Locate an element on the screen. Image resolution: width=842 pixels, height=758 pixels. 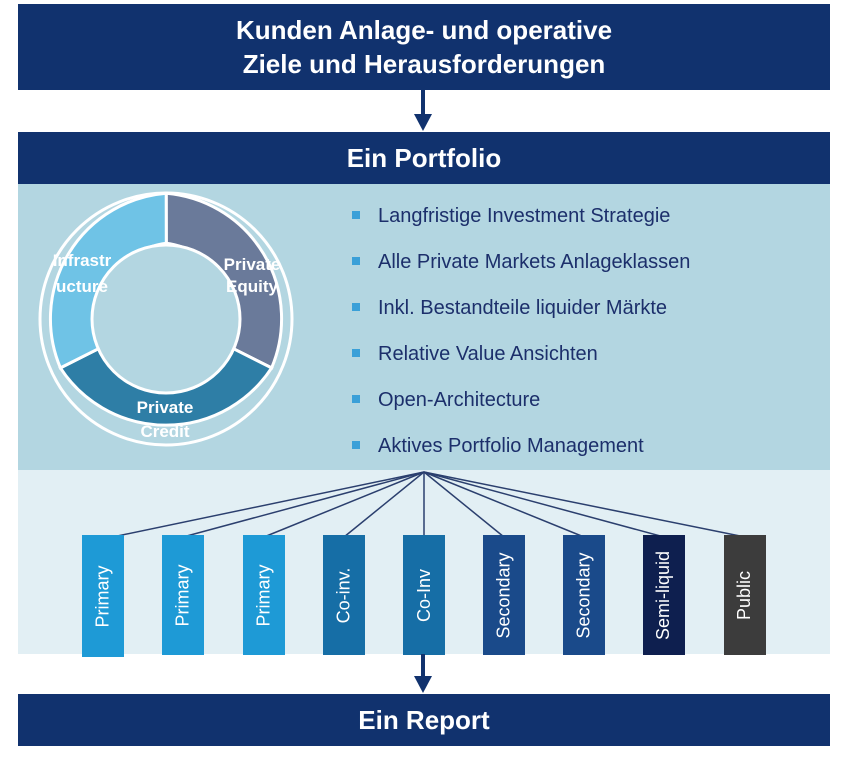
report-banner: Ein Report is located at coordinates (424, 720).